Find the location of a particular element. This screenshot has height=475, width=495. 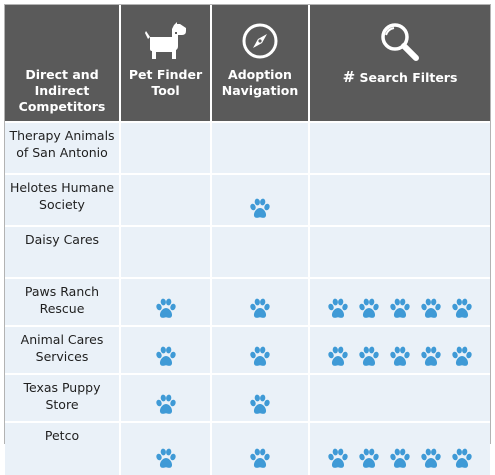

competitor-name-cell: Petco is located at coordinates (63, 448).